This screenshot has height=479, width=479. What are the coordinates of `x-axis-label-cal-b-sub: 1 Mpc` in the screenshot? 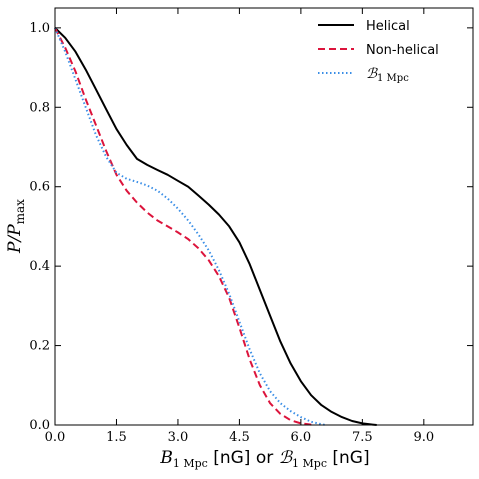 It's located at (309, 463).